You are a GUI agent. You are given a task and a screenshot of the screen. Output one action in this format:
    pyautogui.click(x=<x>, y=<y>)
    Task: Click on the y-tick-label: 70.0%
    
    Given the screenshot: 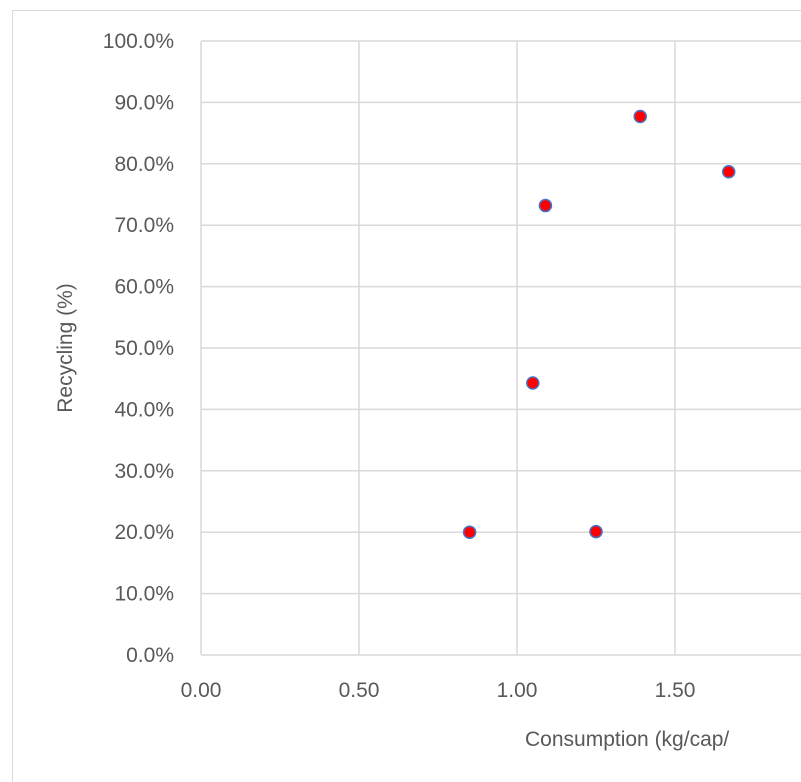 What is the action you would take?
    pyautogui.click(x=144, y=225)
    